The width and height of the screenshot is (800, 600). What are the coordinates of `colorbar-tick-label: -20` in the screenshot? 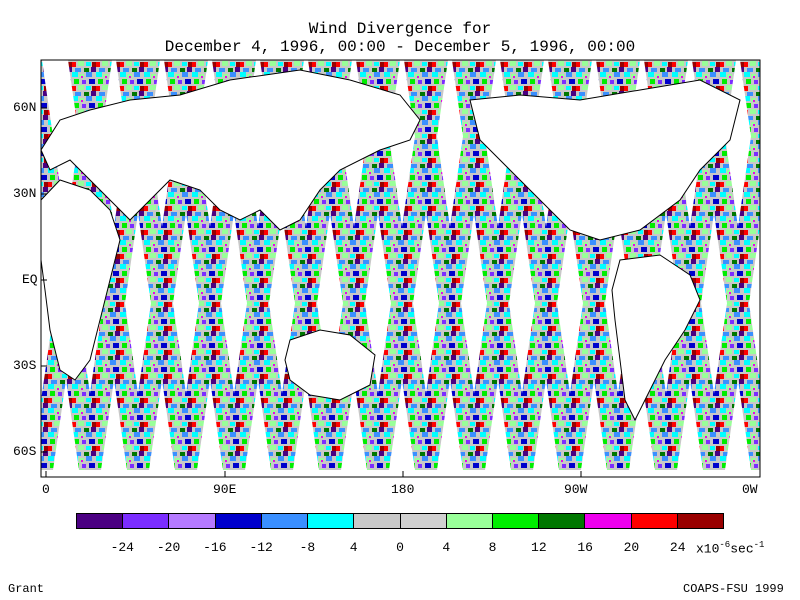 It's located at (168, 547).